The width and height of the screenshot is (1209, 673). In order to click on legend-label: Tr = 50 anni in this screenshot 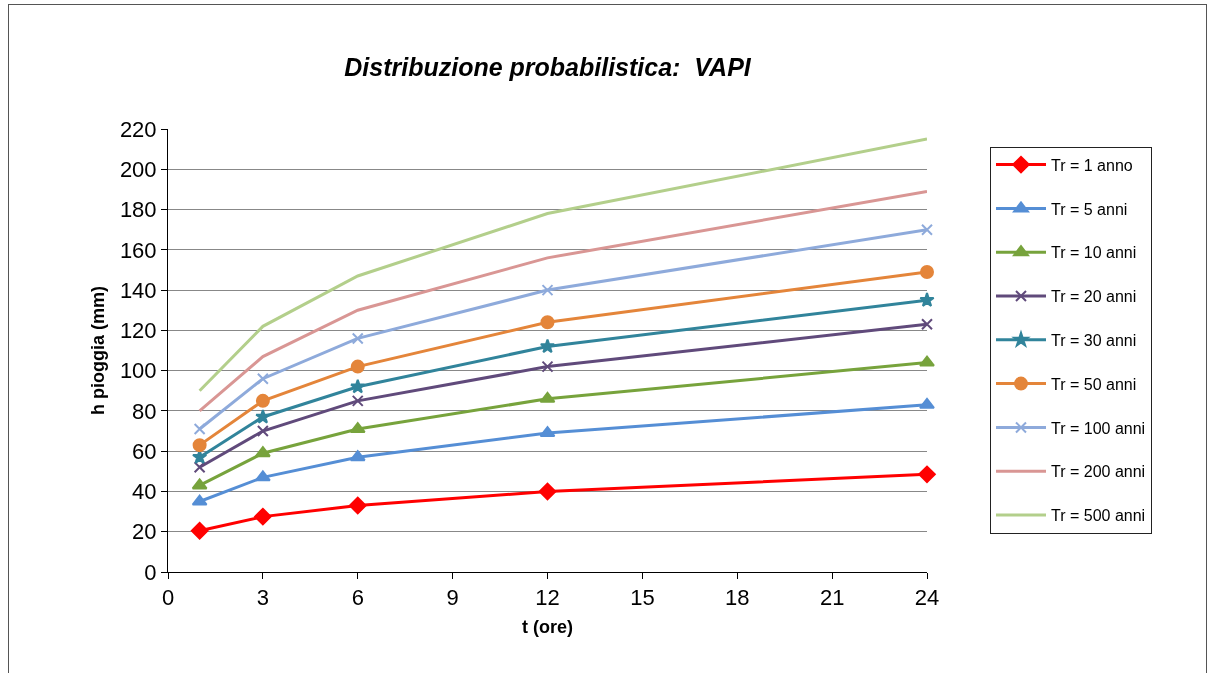, I will do `click(1094, 384)`.